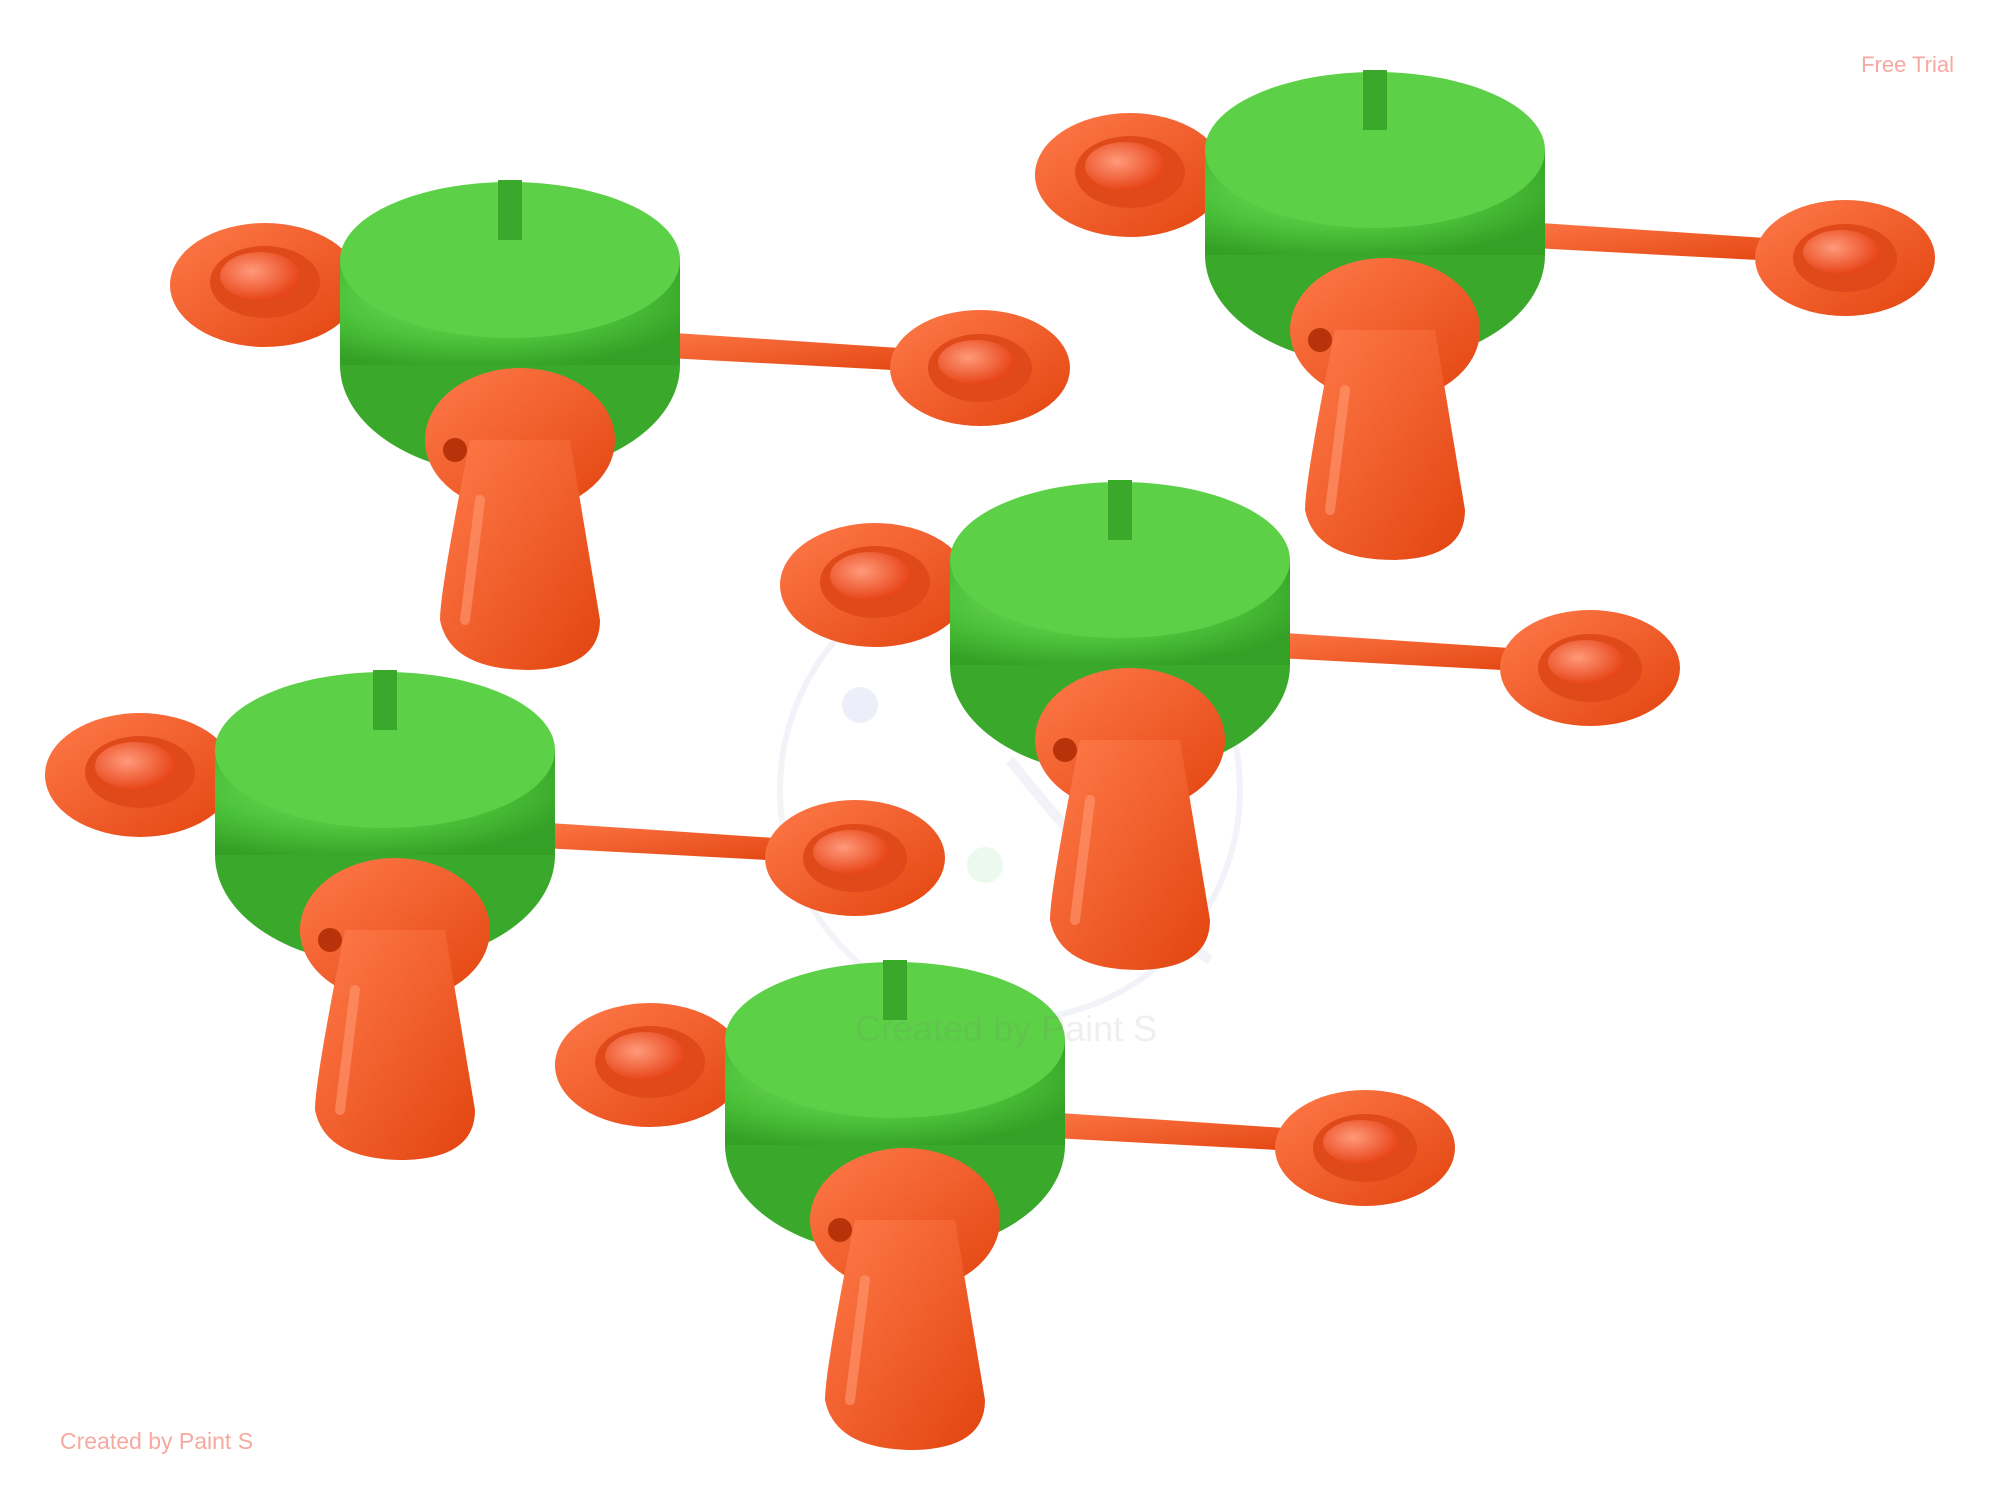 The image size is (1999, 1494). What do you see at coordinates (1907, 64) in the screenshot?
I see `free-trial-watermark: Free Trial` at bounding box center [1907, 64].